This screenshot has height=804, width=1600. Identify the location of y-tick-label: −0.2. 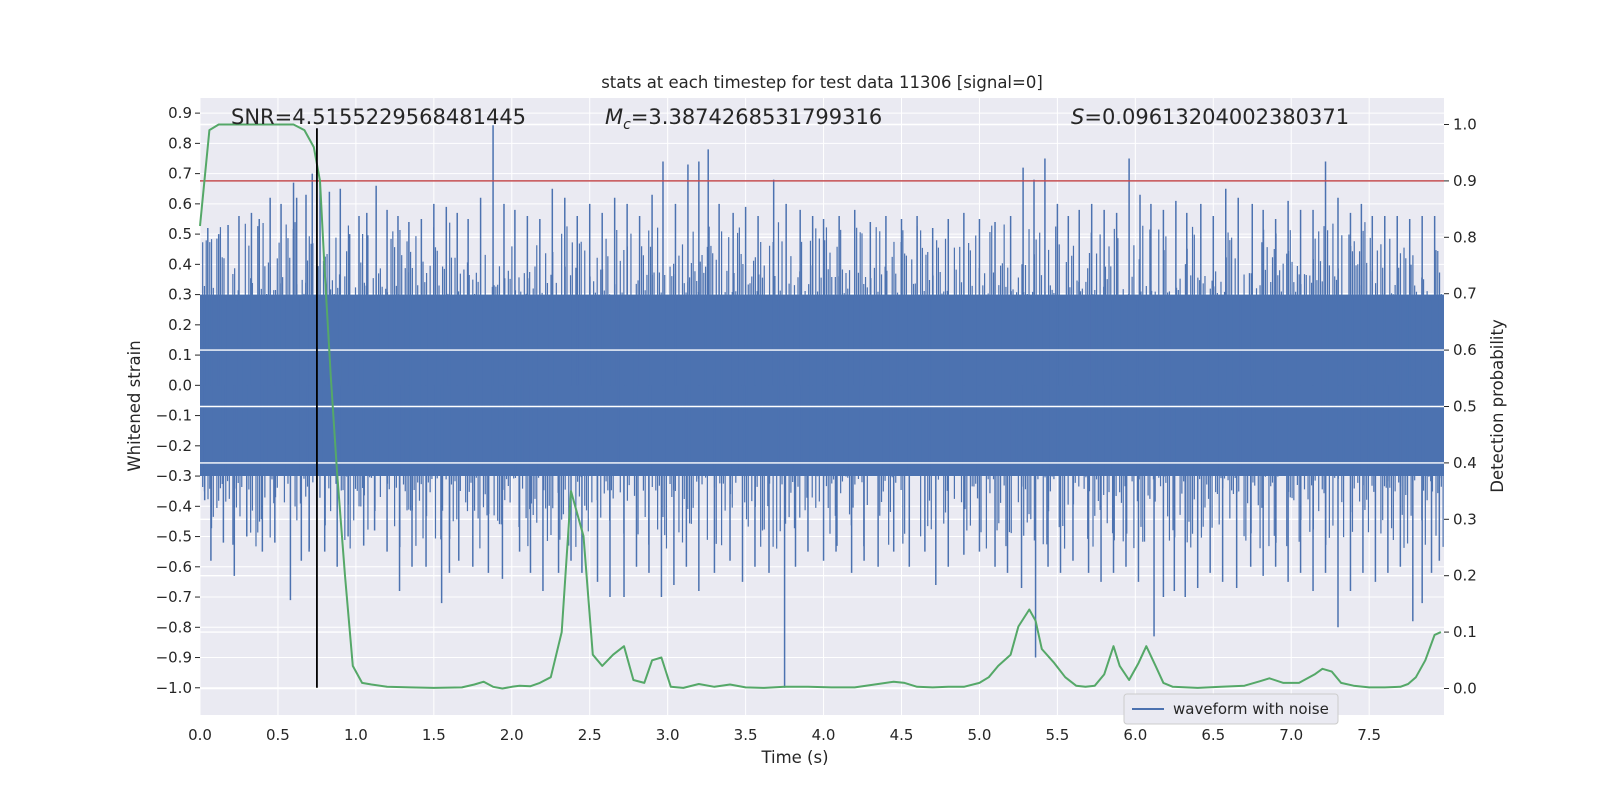
(174, 446).